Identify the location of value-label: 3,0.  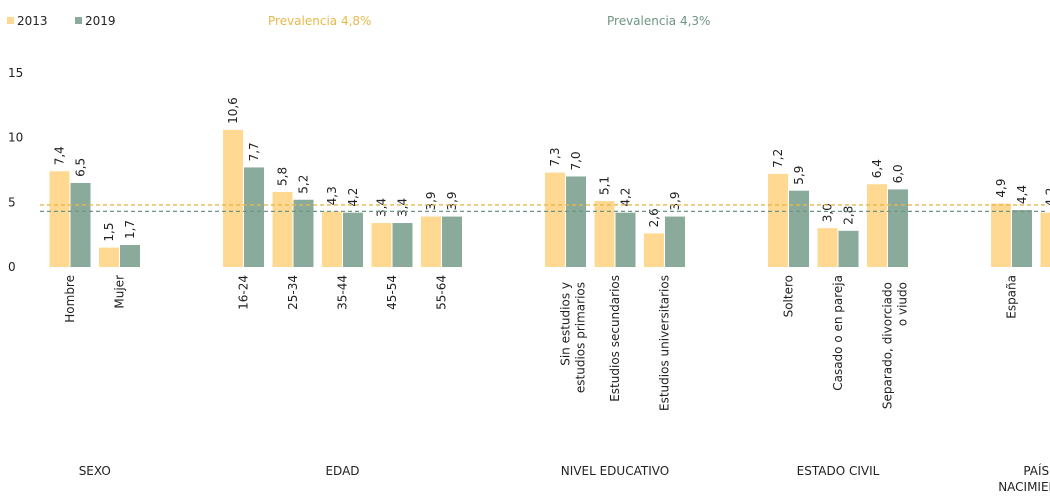
(828, 212).